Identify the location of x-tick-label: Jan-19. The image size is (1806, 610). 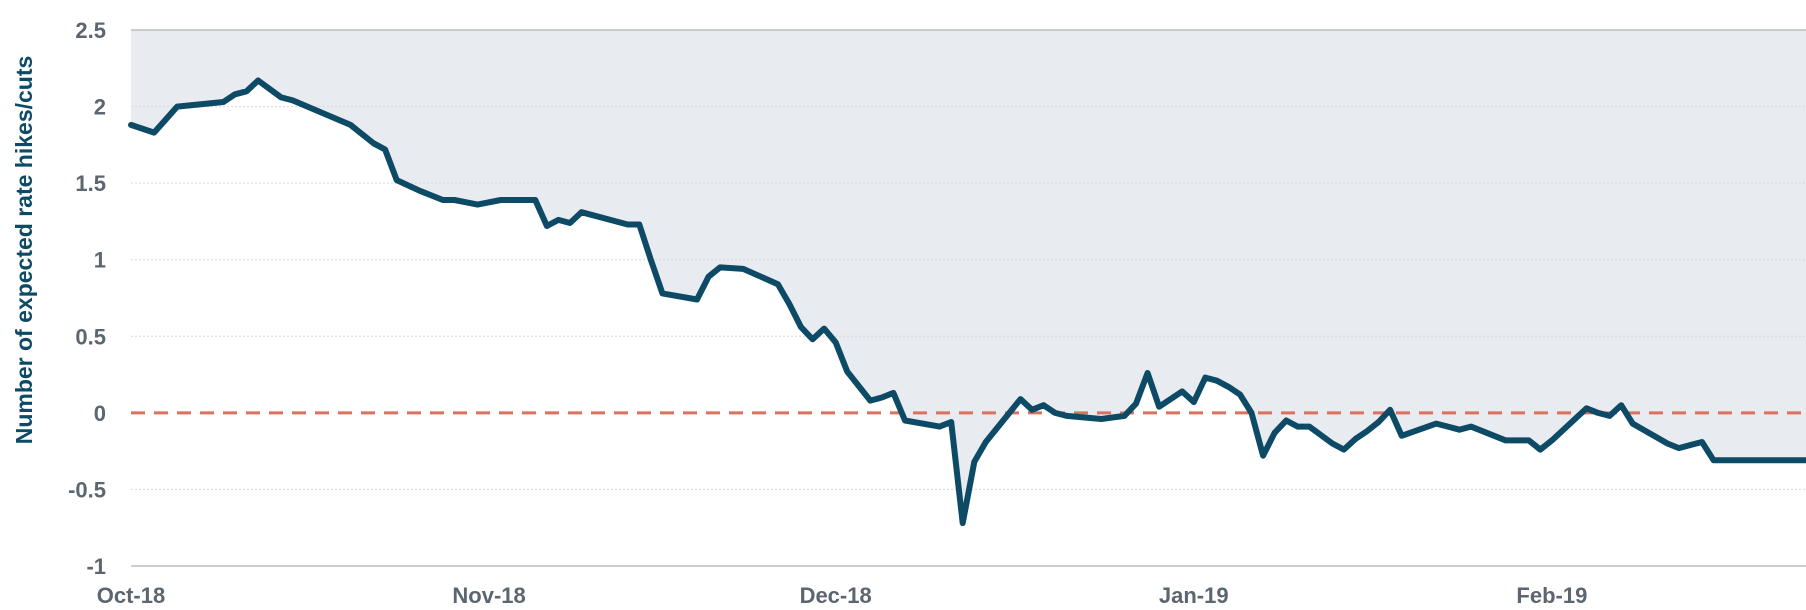
(1194, 595).